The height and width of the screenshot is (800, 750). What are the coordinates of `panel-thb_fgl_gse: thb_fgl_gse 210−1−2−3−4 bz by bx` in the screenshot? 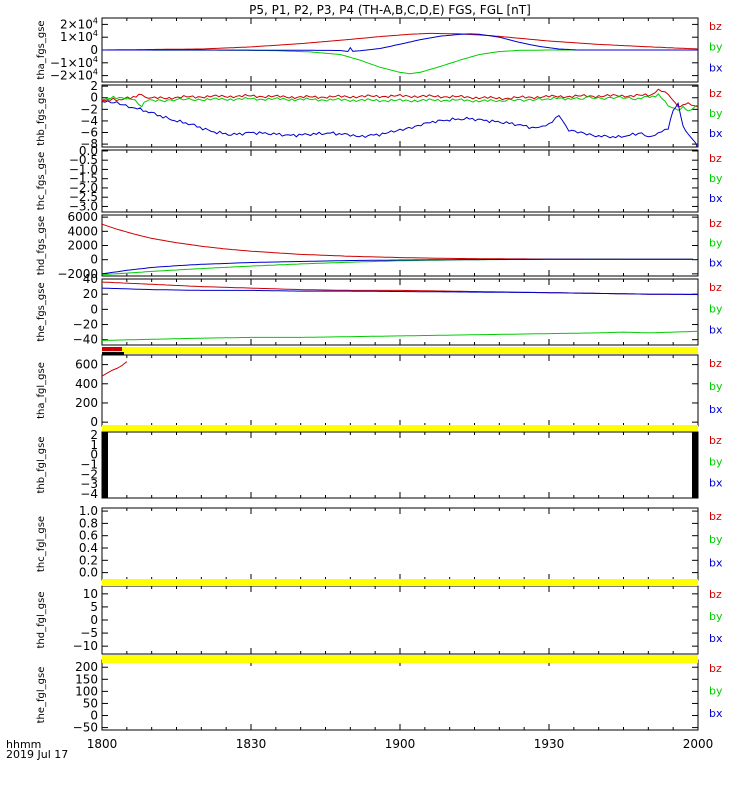 It's located at (379, 464).